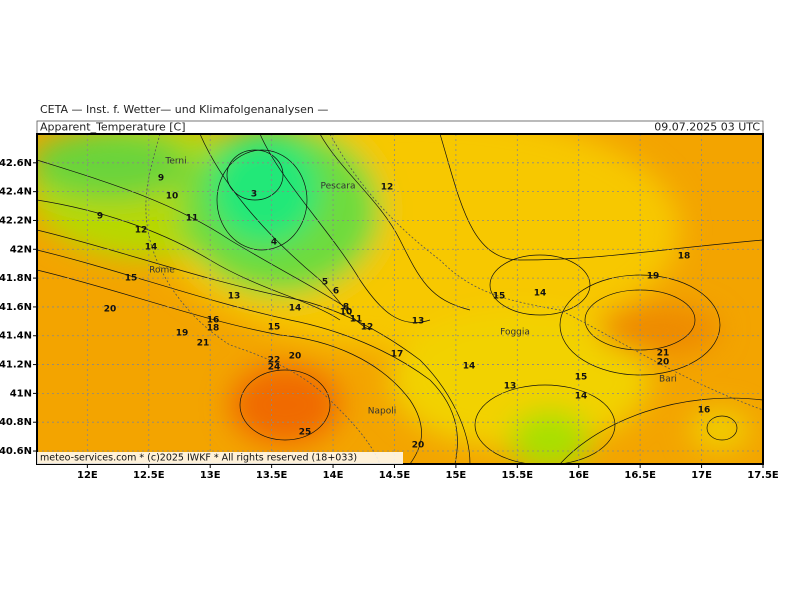 The image size is (800, 604). What do you see at coordinates (210, 475) in the screenshot?
I see `x-tick-label: 13E` at bounding box center [210, 475].